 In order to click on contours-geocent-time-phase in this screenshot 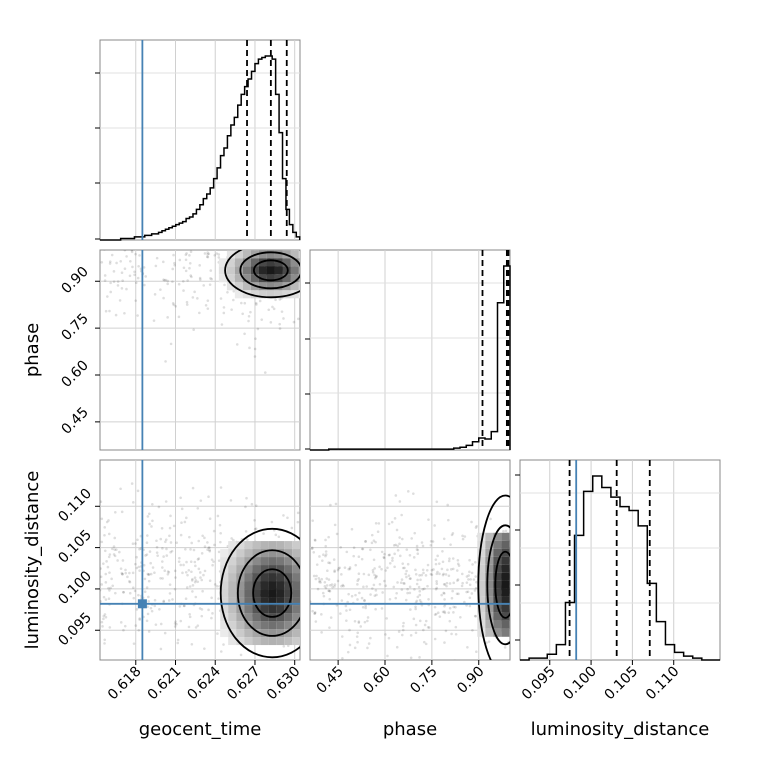, I will do `click(262, 274)`.